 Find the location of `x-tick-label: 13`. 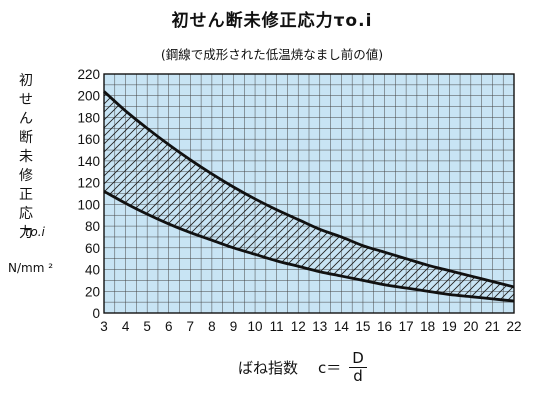

x-tick-label: 13 is located at coordinates (319, 326).